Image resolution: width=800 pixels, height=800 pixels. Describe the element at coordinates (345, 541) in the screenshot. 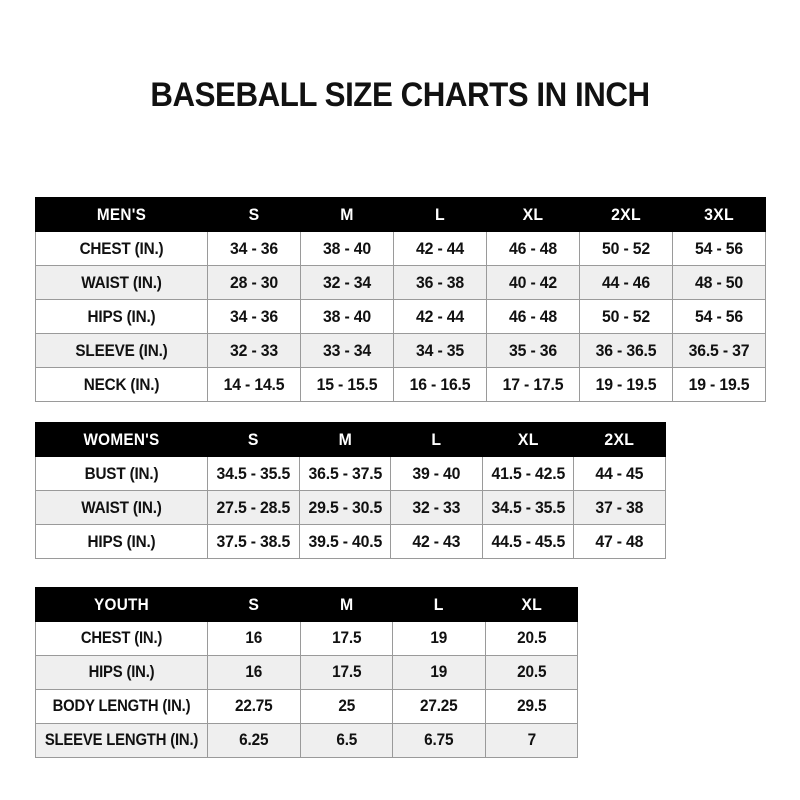

I see `measurement-cell: 39.5 - 40.5` at that location.